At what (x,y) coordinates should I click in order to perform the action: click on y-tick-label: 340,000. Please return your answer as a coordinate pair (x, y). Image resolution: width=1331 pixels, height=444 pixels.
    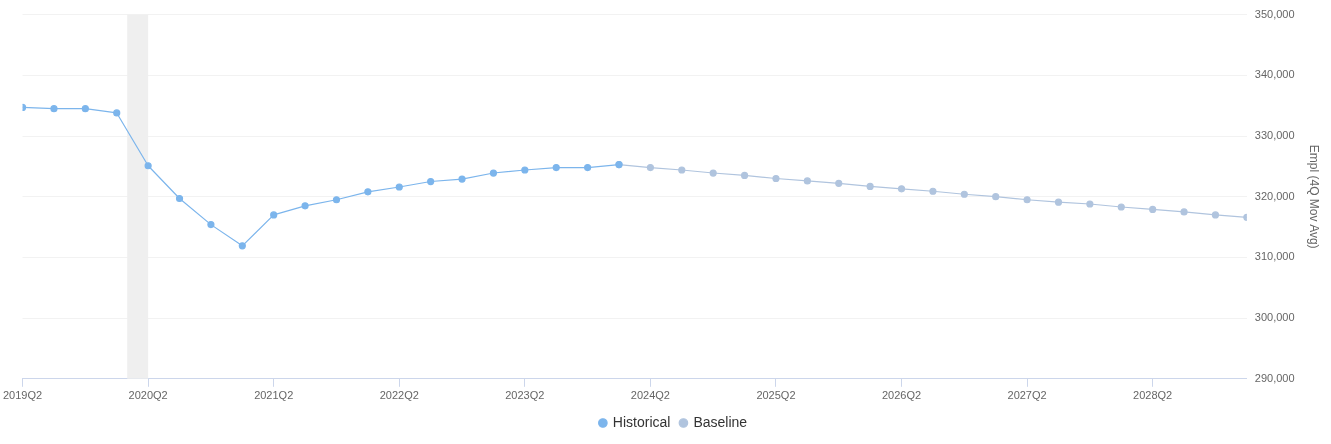
    Looking at the image, I should click on (1274, 74).